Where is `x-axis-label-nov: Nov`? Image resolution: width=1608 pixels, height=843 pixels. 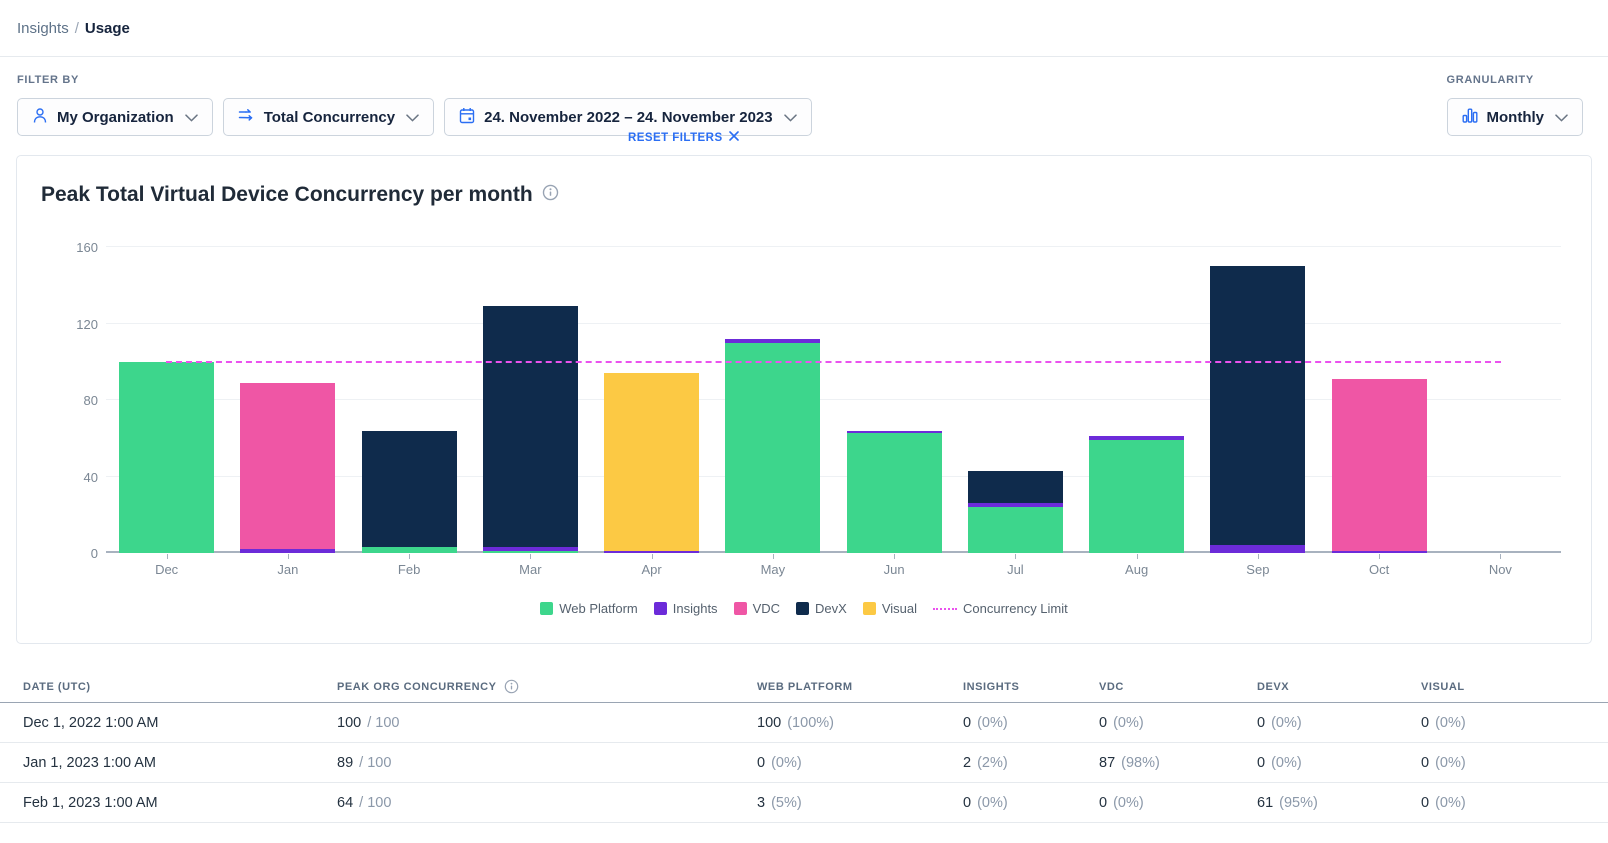 x-axis-label-nov: Nov is located at coordinates (1500, 569).